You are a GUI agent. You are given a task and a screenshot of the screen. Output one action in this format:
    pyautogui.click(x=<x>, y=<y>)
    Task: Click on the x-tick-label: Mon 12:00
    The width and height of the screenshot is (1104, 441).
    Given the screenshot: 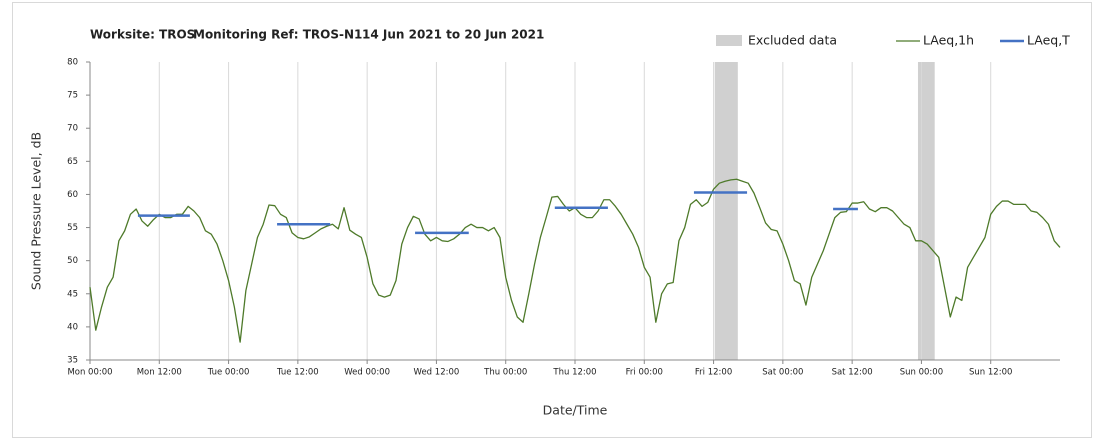 What is the action you would take?
    pyautogui.click(x=159, y=373)
    